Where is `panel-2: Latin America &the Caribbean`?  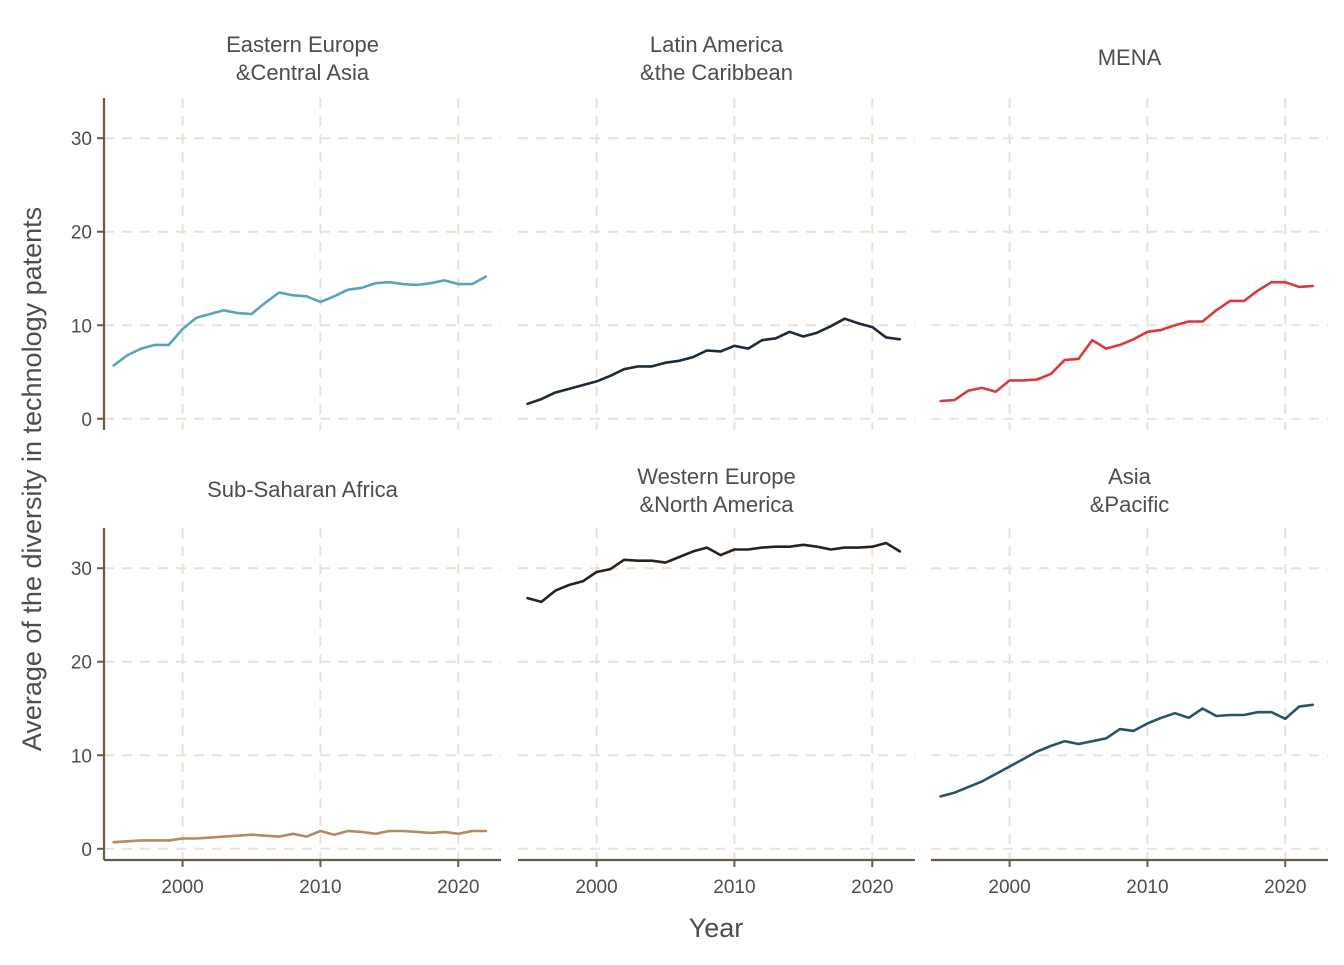 panel-2: Latin America &the Caribbean is located at coordinates (716, 231).